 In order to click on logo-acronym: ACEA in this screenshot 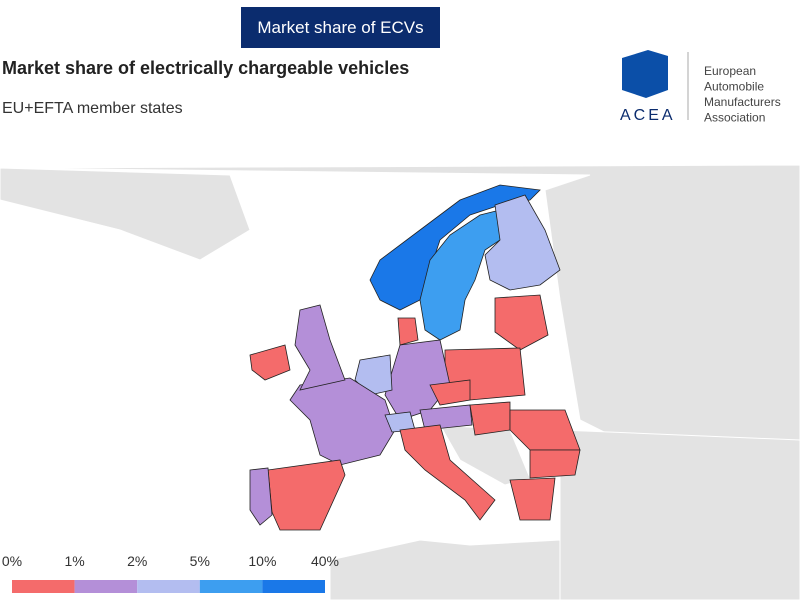, I will do `click(648, 115)`.